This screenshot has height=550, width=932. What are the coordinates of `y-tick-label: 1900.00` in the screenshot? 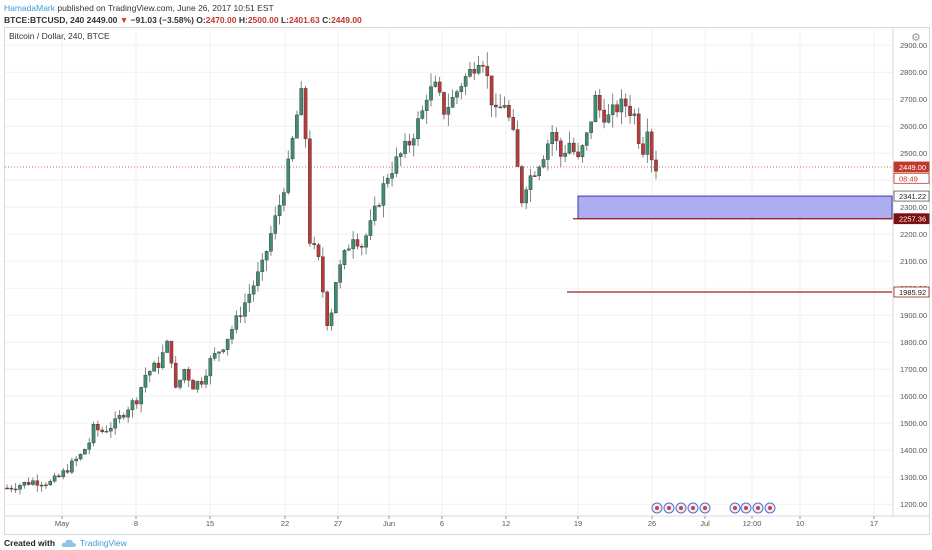 It's located at (913, 315).